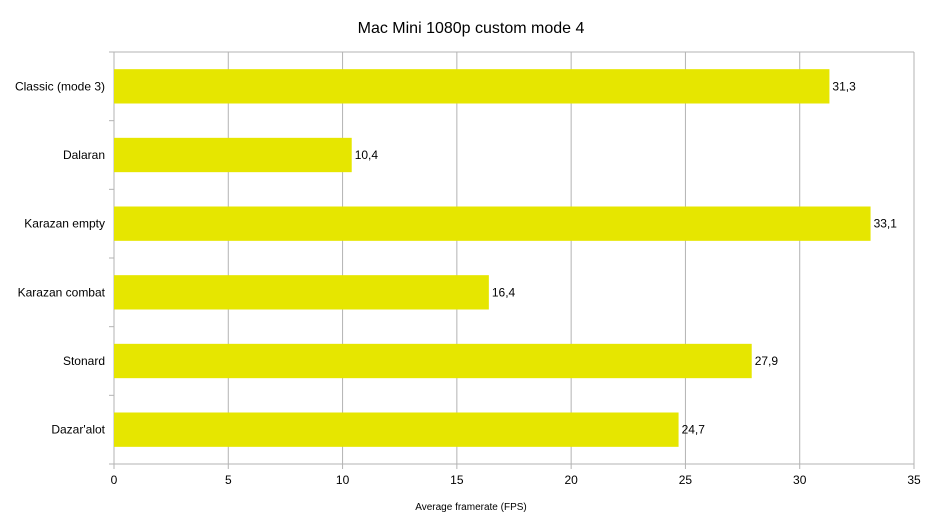 This screenshot has width=943, height=530. I want to click on x-tick-label-6: 30, so click(800, 480).